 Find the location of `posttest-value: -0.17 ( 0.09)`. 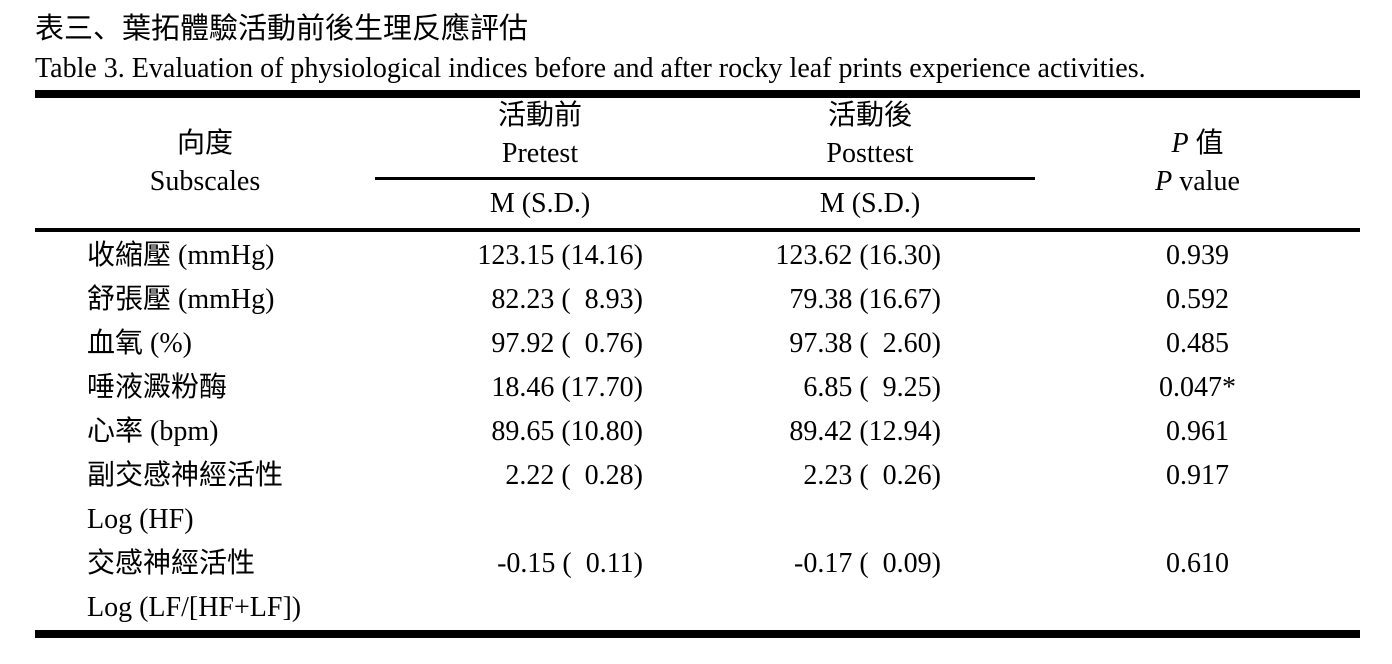

posttest-value: -0.17 ( 0.09) is located at coordinates (867, 563).